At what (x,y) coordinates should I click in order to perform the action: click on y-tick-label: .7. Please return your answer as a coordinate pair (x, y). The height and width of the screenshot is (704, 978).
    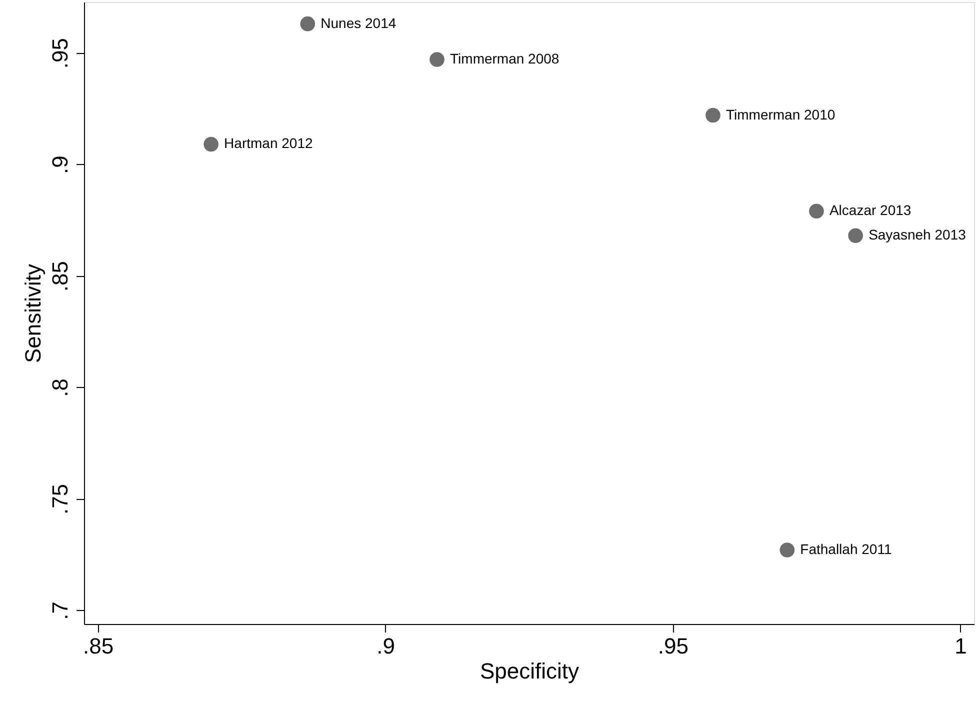
    Looking at the image, I should click on (60, 611).